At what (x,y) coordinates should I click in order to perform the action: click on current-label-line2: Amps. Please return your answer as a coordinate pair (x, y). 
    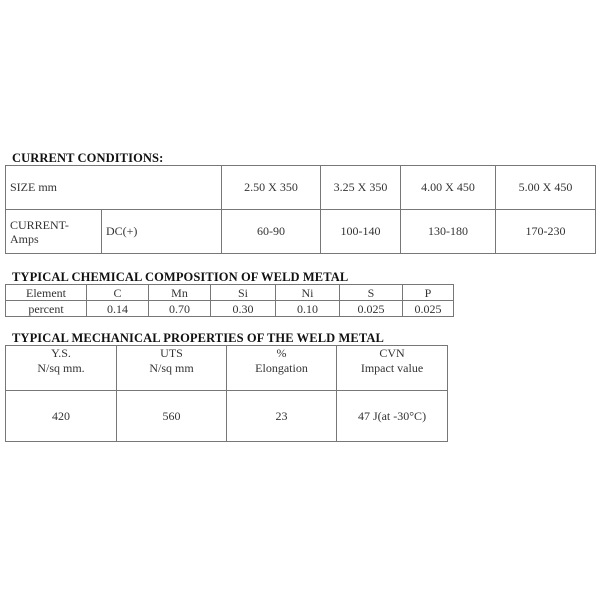
    Looking at the image, I should click on (24, 238).